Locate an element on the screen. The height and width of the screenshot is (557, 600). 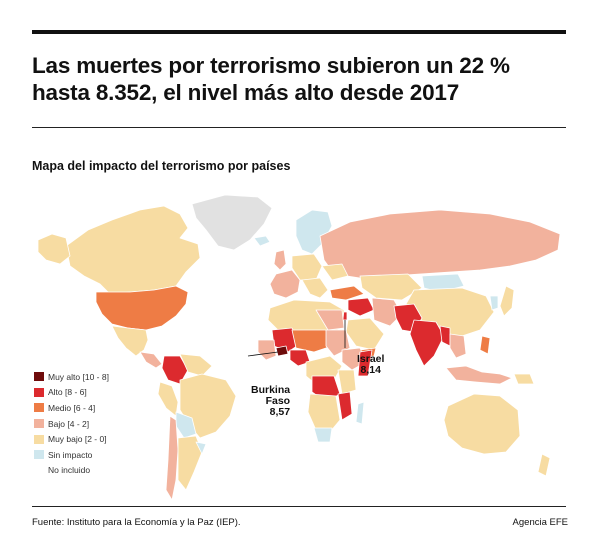
legend-label: Sin impacto is located at coordinates (70, 454).